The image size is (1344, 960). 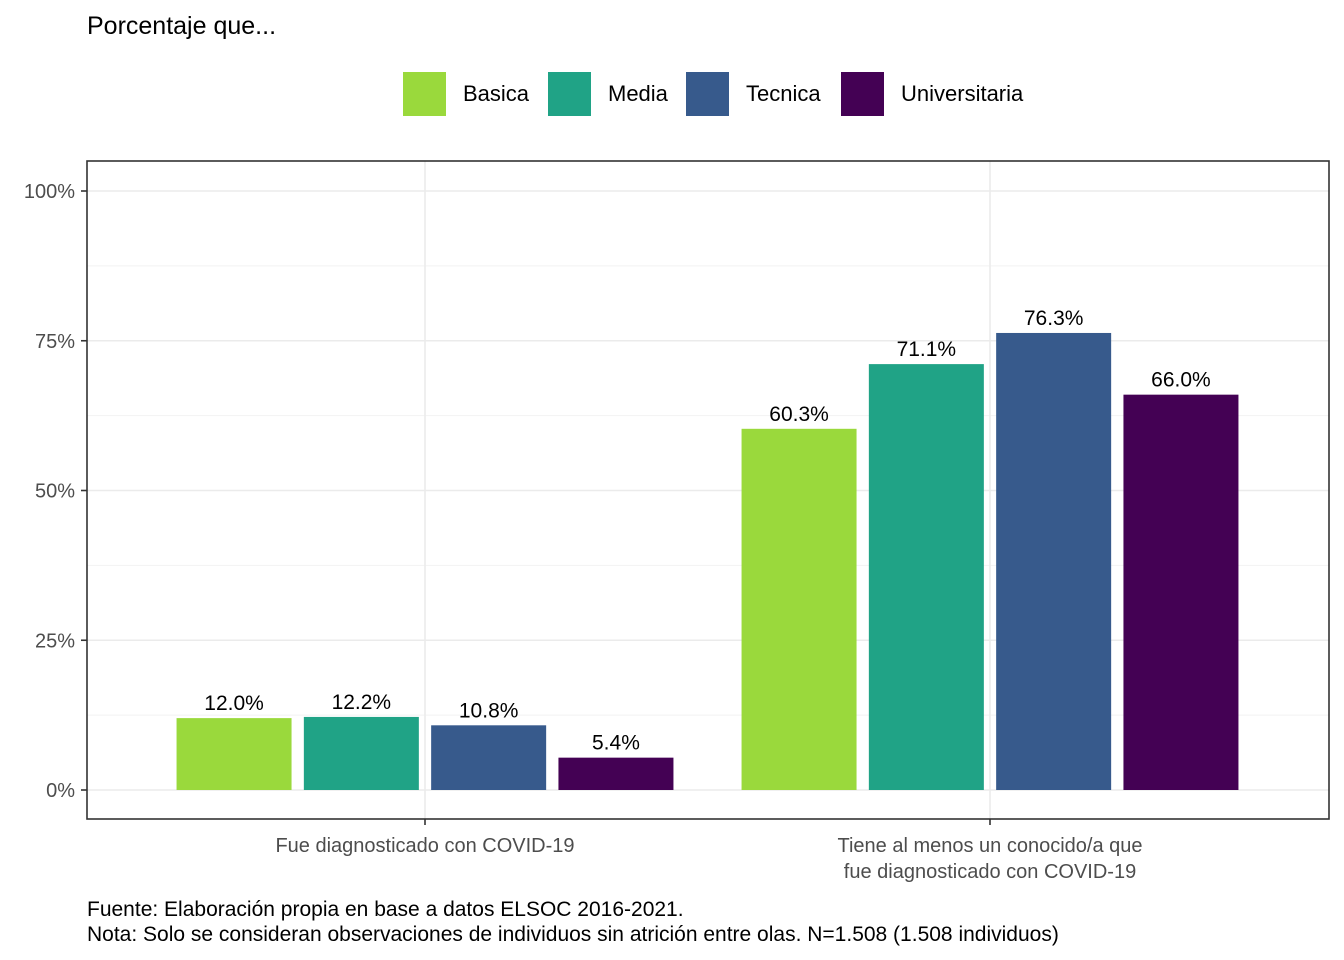 I want to click on bar-value-label: 5.4%, so click(x=616, y=743).